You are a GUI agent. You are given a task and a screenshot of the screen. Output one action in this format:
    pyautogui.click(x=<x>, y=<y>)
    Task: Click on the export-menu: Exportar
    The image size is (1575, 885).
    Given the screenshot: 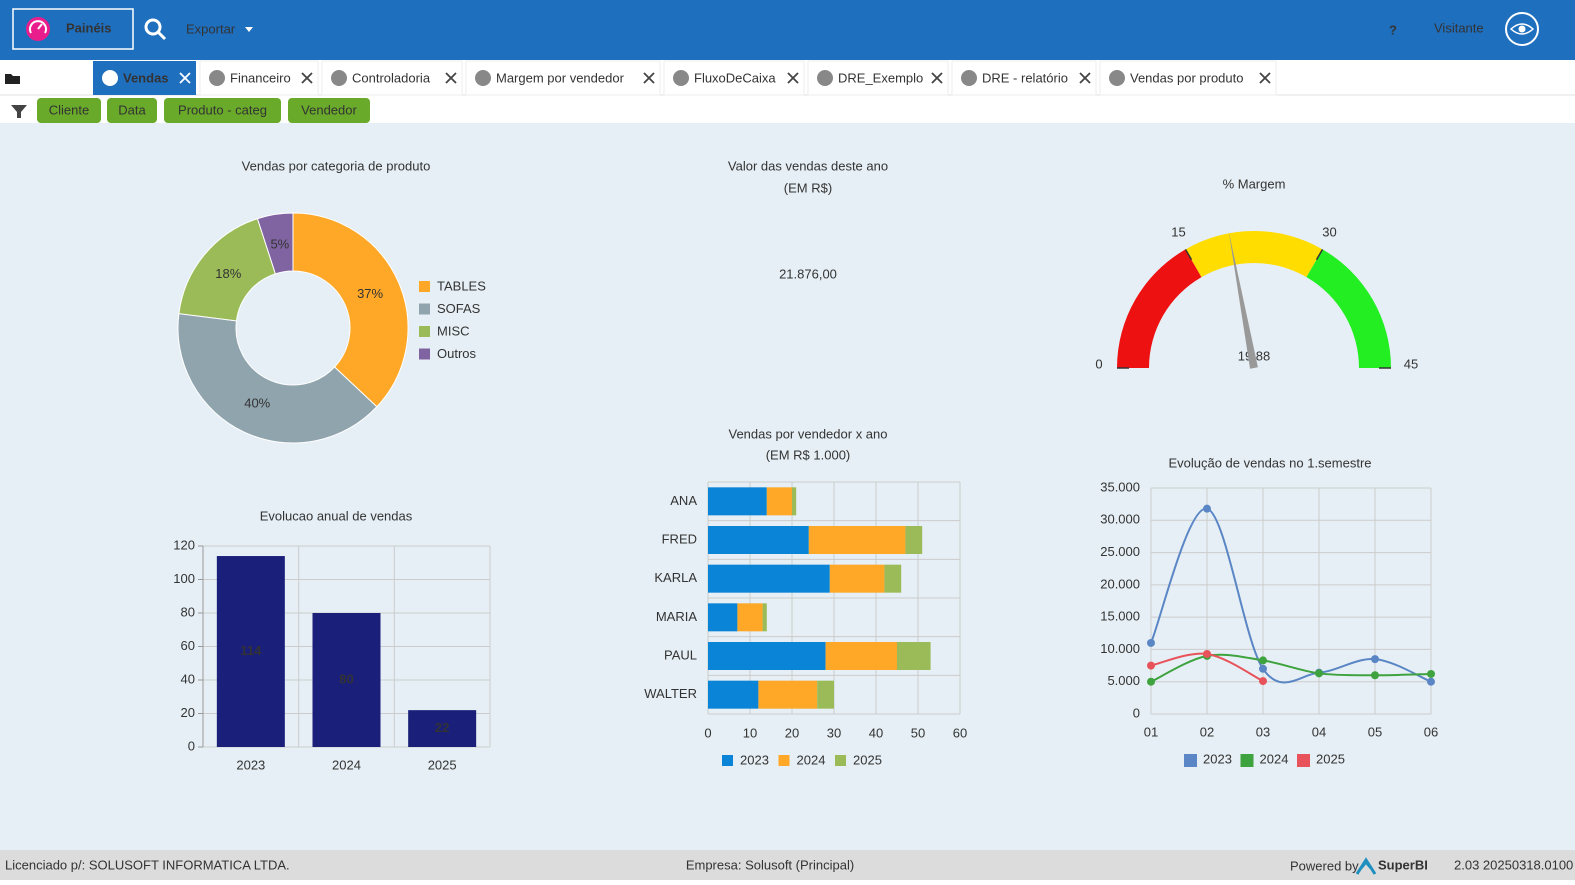 What is the action you would take?
    pyautogui.click(x=211, y=28)
    